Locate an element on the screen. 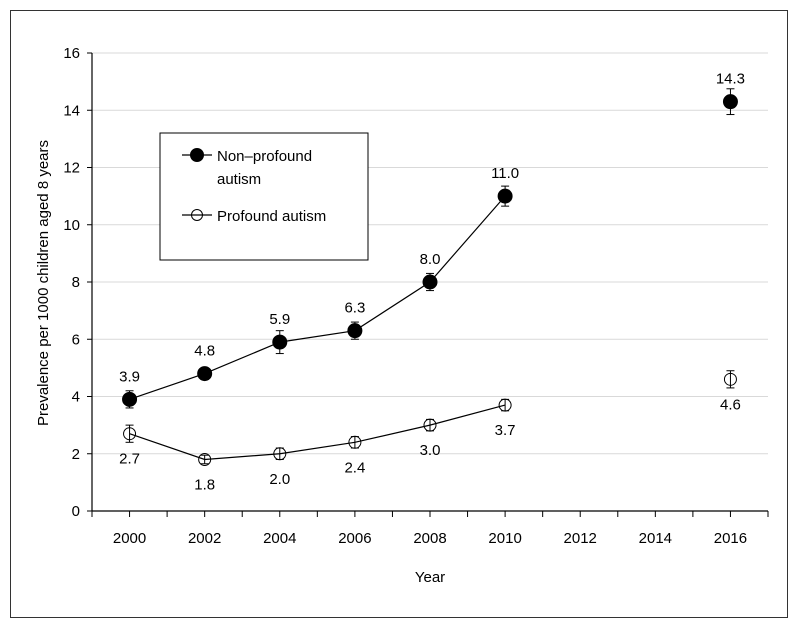 This screenshot has width=800, height=630. data-label: 3.0 is located at coordinates (430, 450).